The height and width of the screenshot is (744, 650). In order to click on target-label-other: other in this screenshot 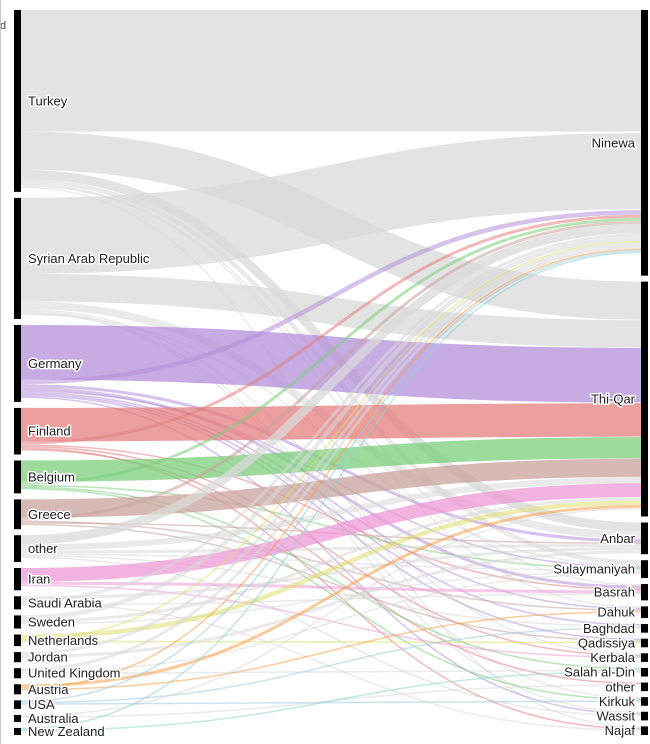, I will do `click(620, 686)`.